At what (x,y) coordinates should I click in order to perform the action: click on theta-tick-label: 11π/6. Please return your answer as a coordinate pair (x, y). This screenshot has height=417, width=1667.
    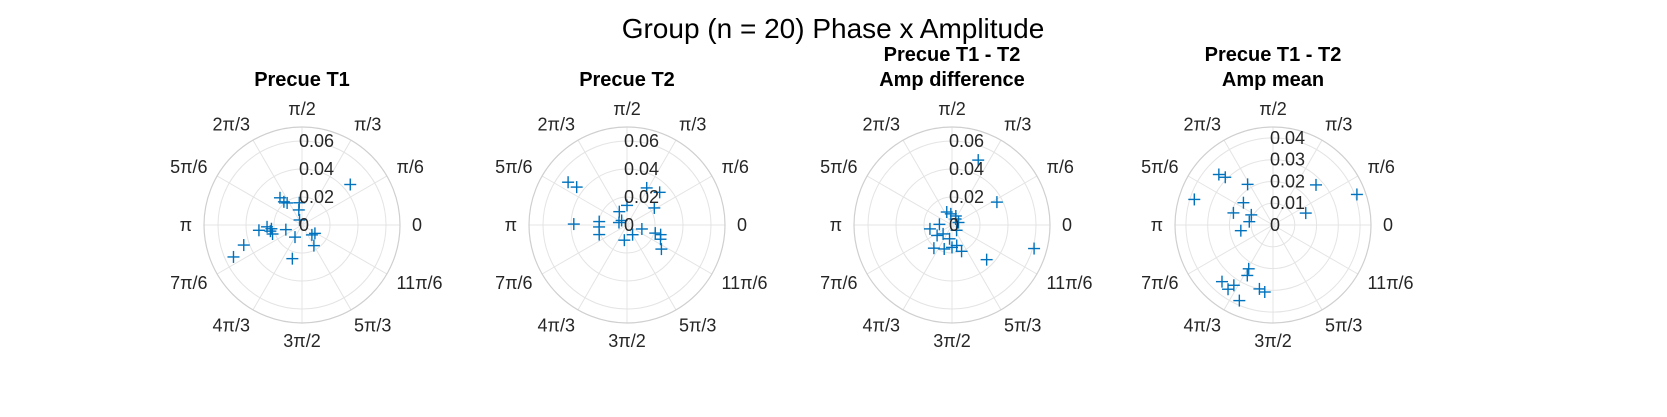
    Looking at the image, I should click on (419, 283).